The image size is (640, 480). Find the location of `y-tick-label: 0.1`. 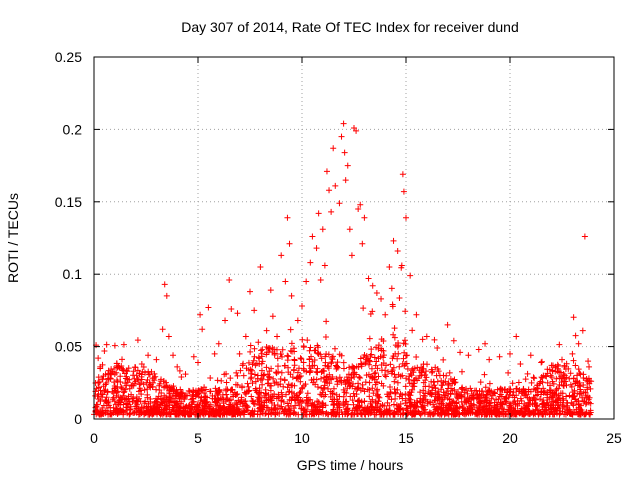

y-tick-label: 0.1 is located at coordinates (73, 274).